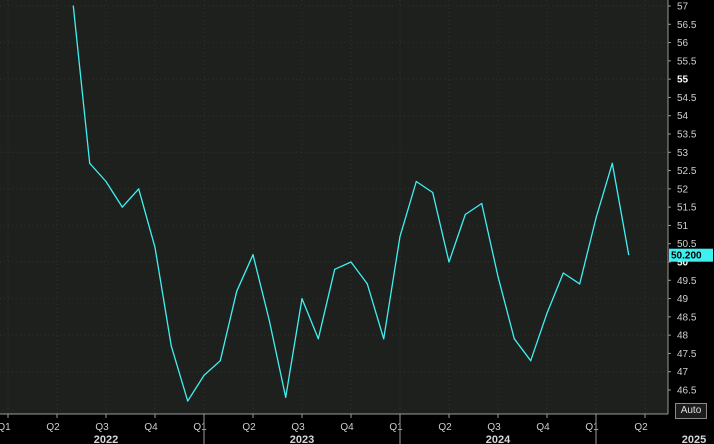 The image size is (714, 444). What do you see at coordinates (106, 439) in the screenshot?
I see `year-label: 2022` at bounding box center [106, 439].